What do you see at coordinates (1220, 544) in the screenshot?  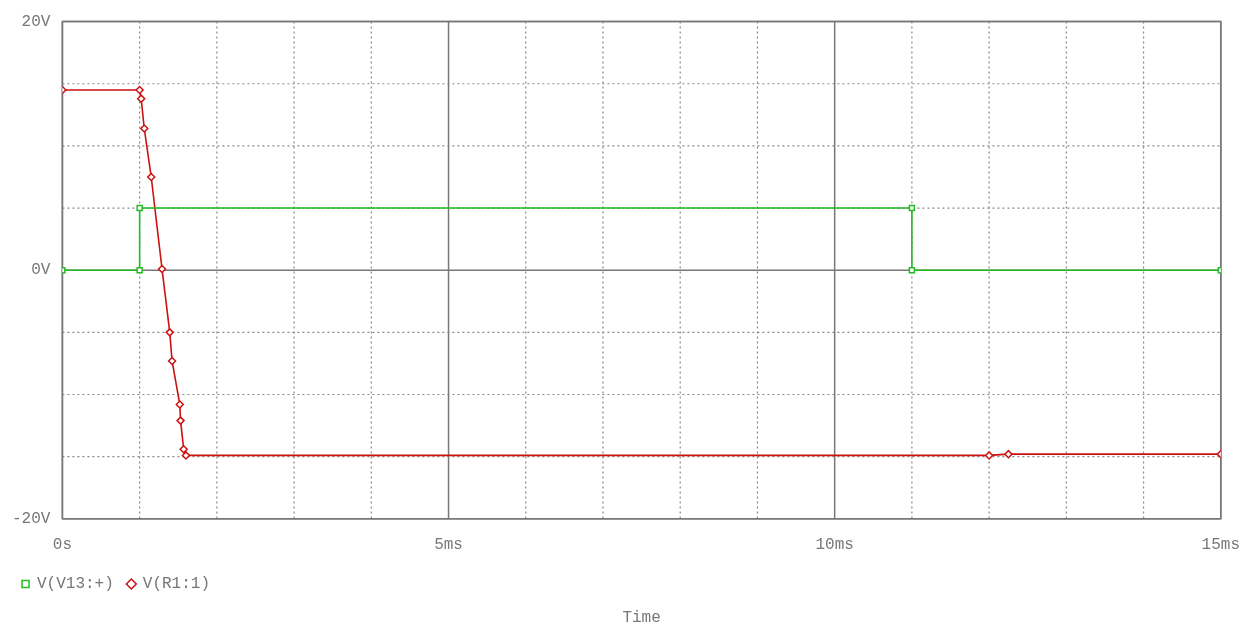 I see `x-tick-label: 15ms` at bounding box center [1220, 544].